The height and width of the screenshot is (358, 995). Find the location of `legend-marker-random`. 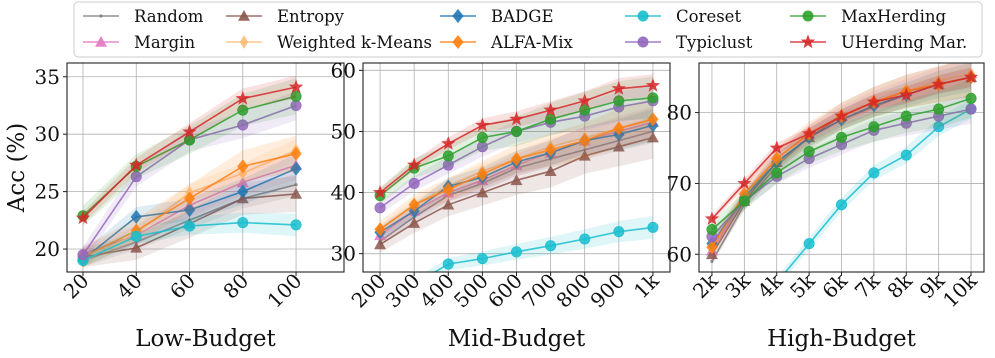

legend-marker-random is located at coordinates (101, 16).